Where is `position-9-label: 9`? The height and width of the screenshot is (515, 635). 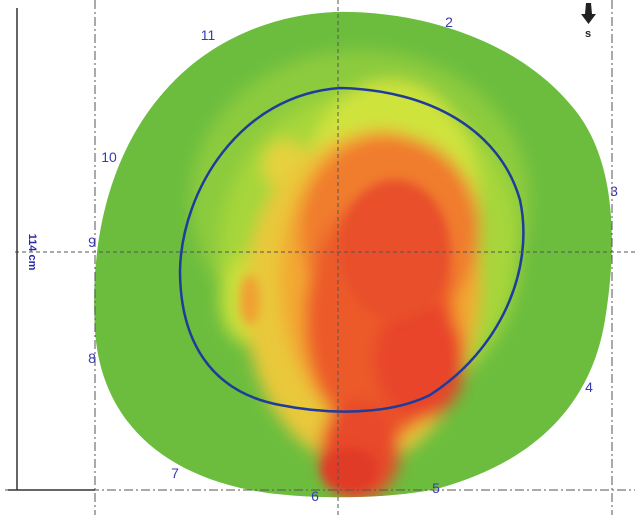
position-9-label: 9 is located at coordinates (92, 242).